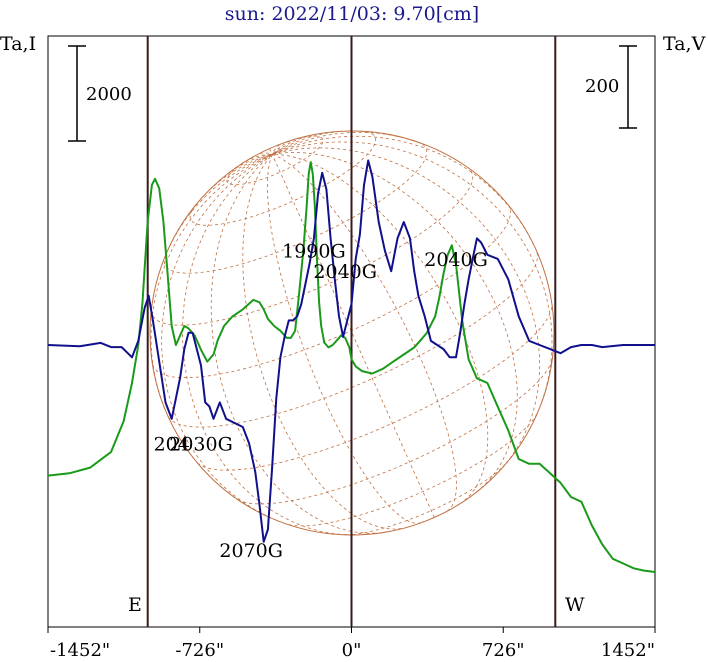 Image resolution: width=708 pixels, height=662 pixels. I want to click on x-tick-label: -1452", so click(80, 650).